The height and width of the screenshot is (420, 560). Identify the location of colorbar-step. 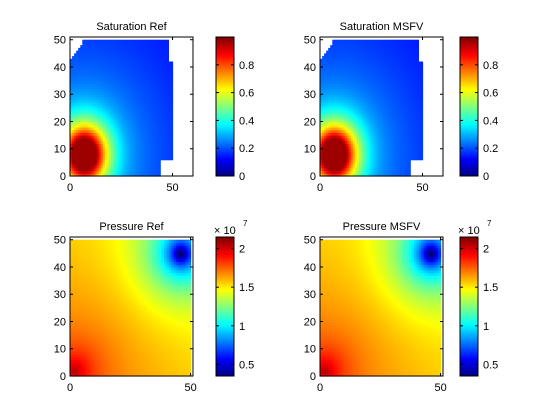
(469, 140).